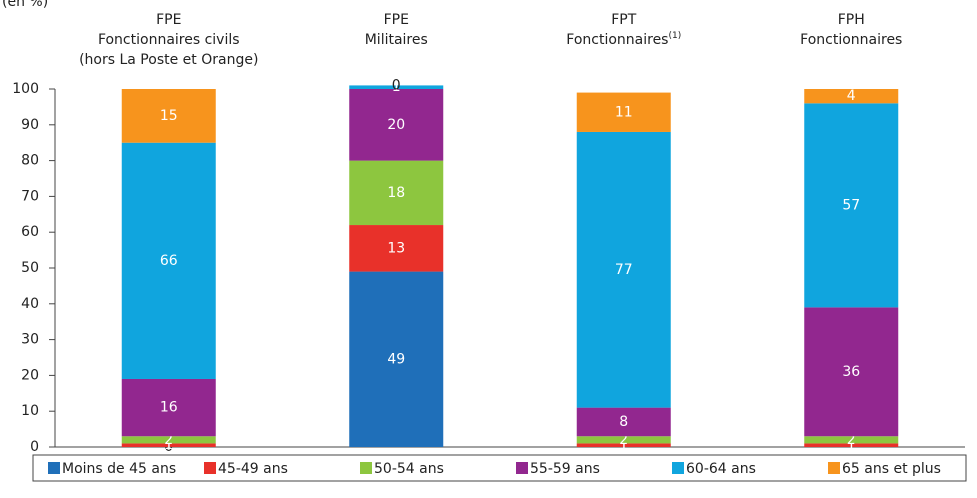 This screenshot has height=498, width=977. What do you see at coordinates (30, 196) in the screenshot?
I see `y-tick-label: 70` at bounding box center [30, 196].